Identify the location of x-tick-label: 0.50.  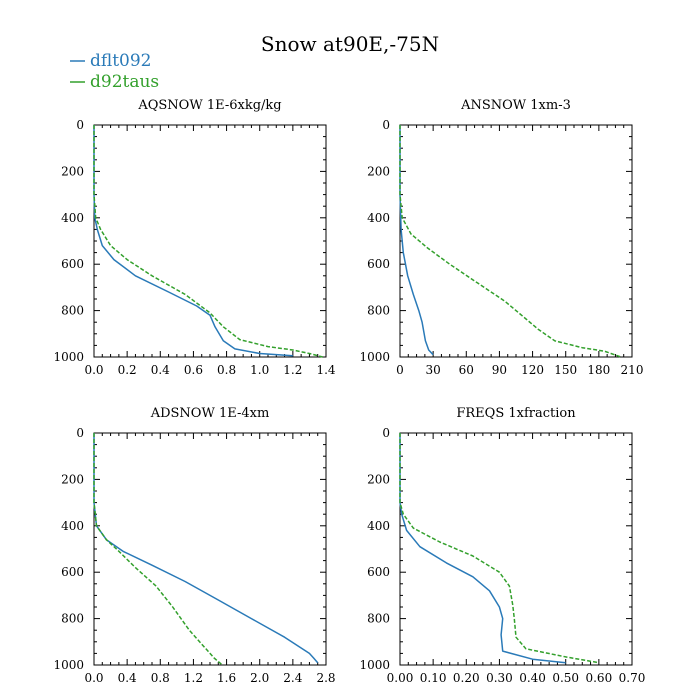
(565, 678).